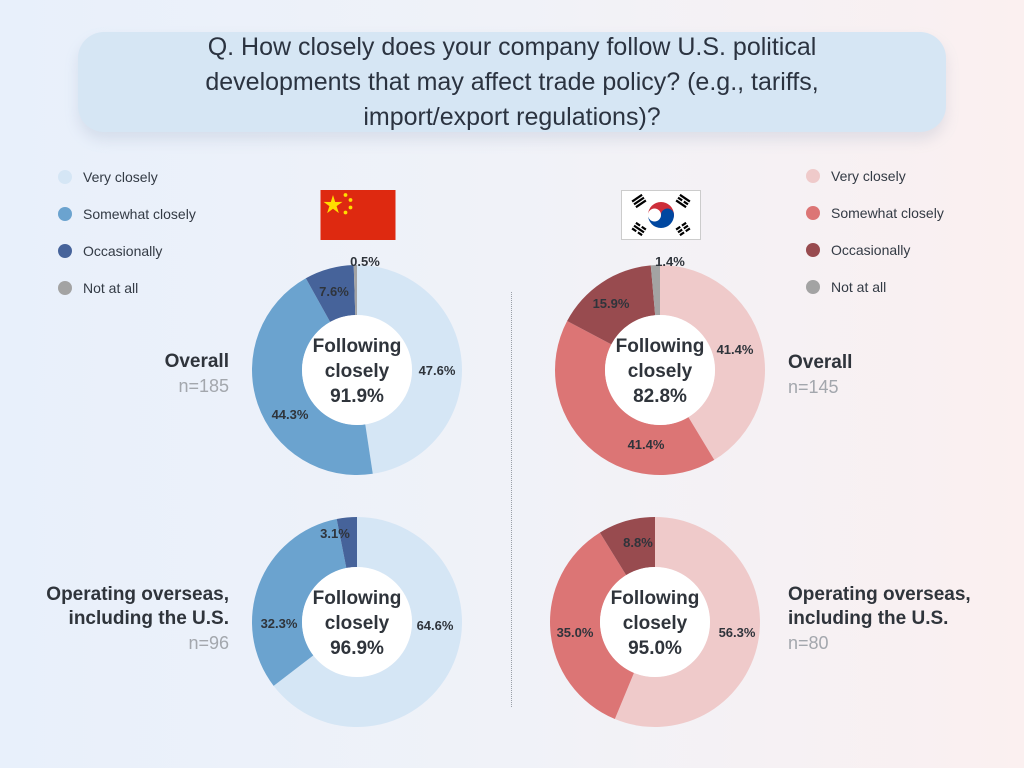 The height and width of the screenshot is (768, 1024). What do you see at coordinates (437, 370) in the screenshot?
I see `donut-slice-label: 47.6%` at bounding box center [437, 370].